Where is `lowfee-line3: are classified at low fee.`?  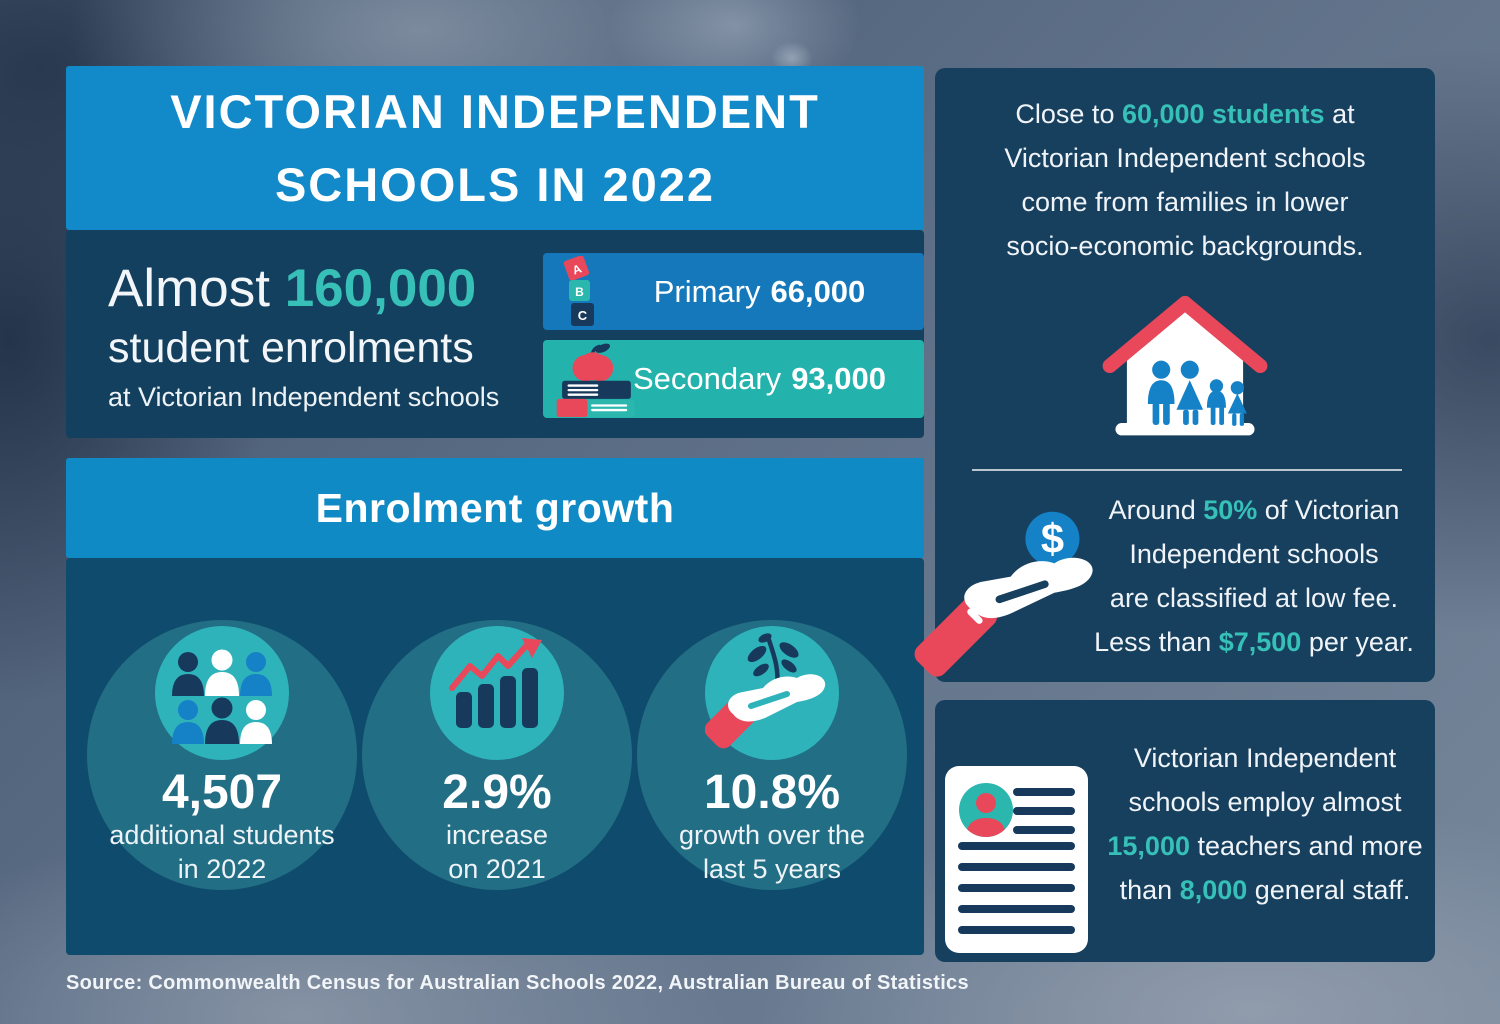
lowfee-line3: are classified at low fee. is located at coordinates (1254, 598).